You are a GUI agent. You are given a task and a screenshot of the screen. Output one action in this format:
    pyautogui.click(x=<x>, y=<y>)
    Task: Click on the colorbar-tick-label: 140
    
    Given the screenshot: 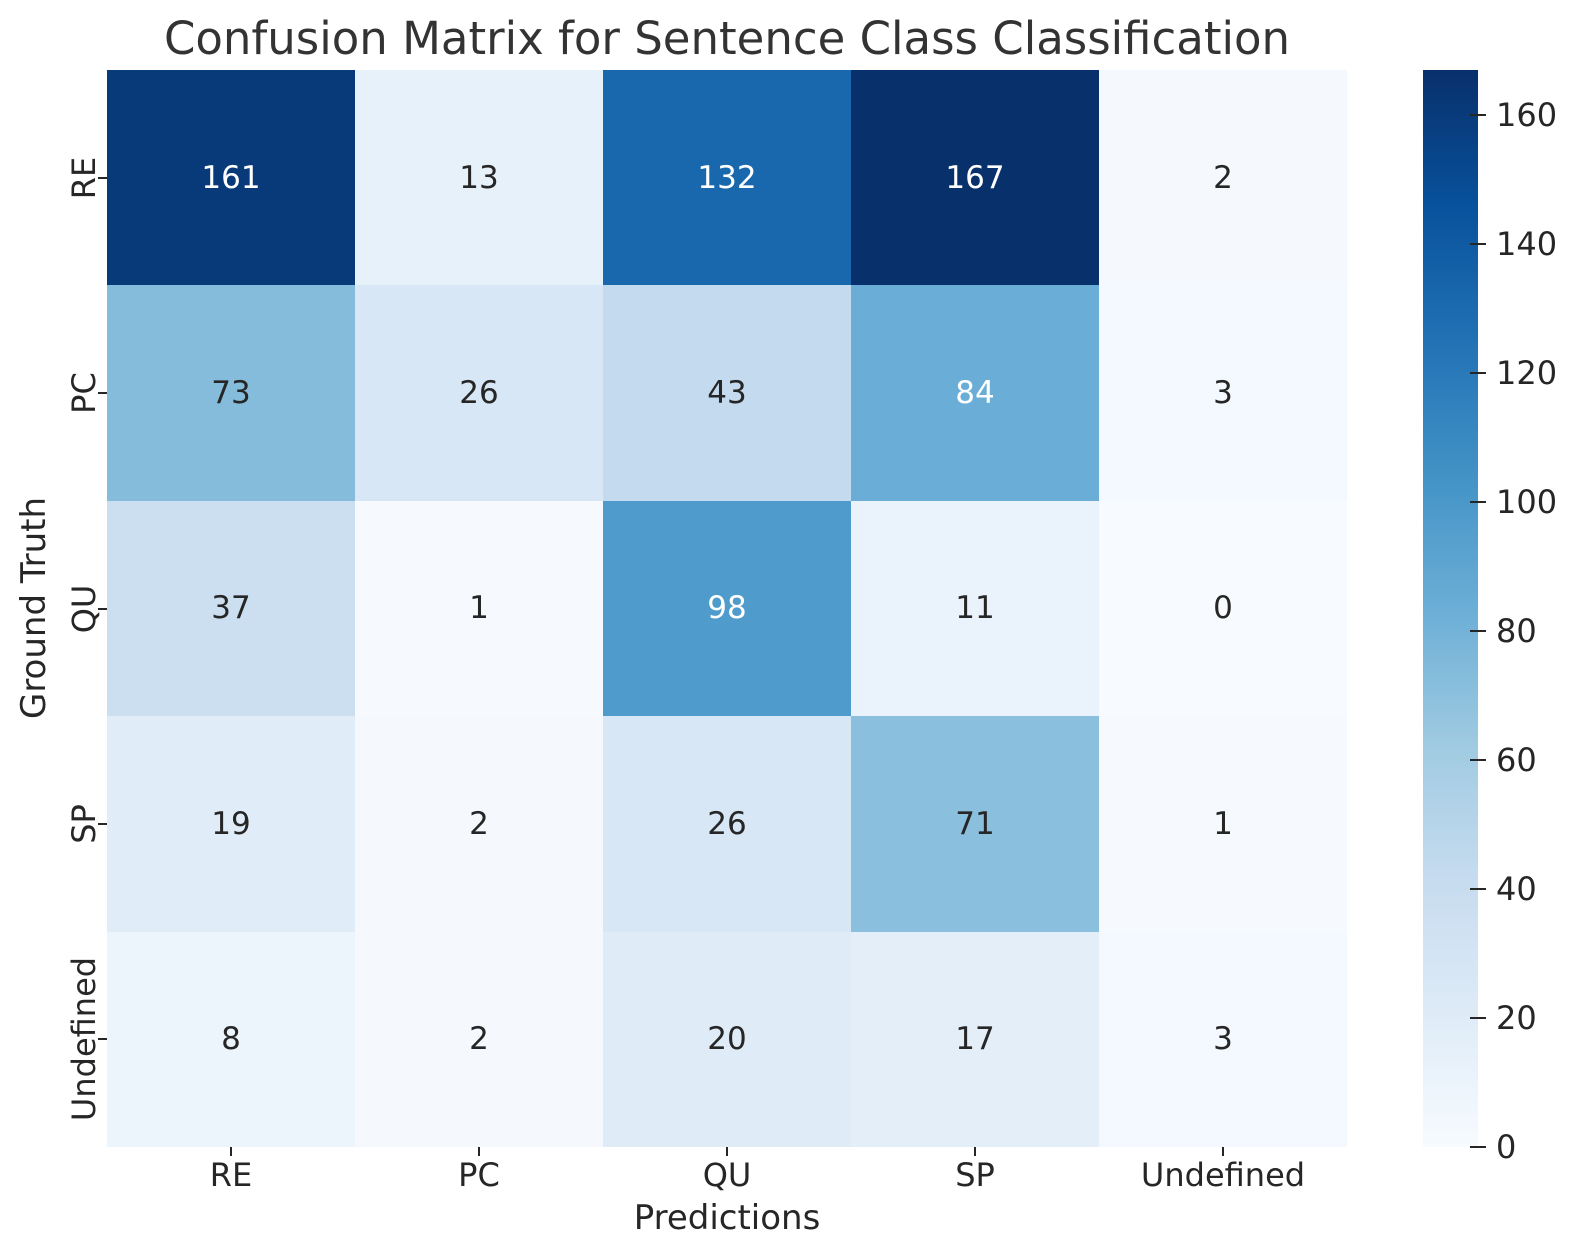 What is the action you would take?
    pyautogui.click(x=1527, y=244)
    